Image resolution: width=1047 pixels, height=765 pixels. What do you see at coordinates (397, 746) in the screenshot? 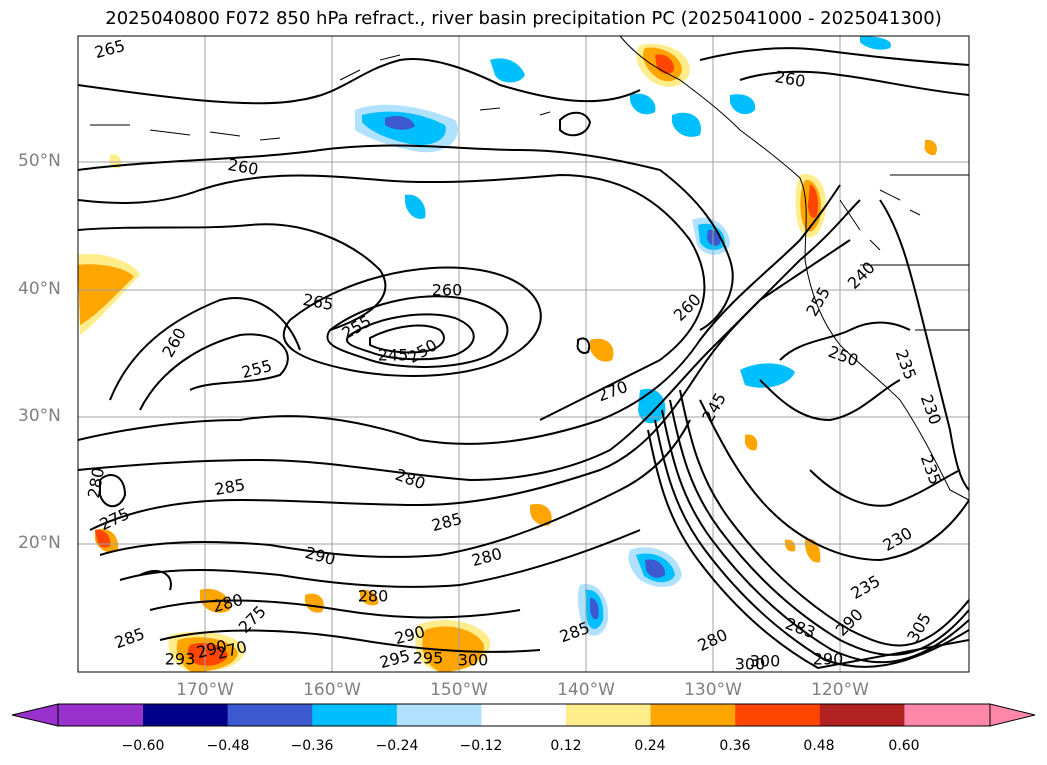
I see `colorbar-tick-label: −0.24` at bounding box center [397, 746].